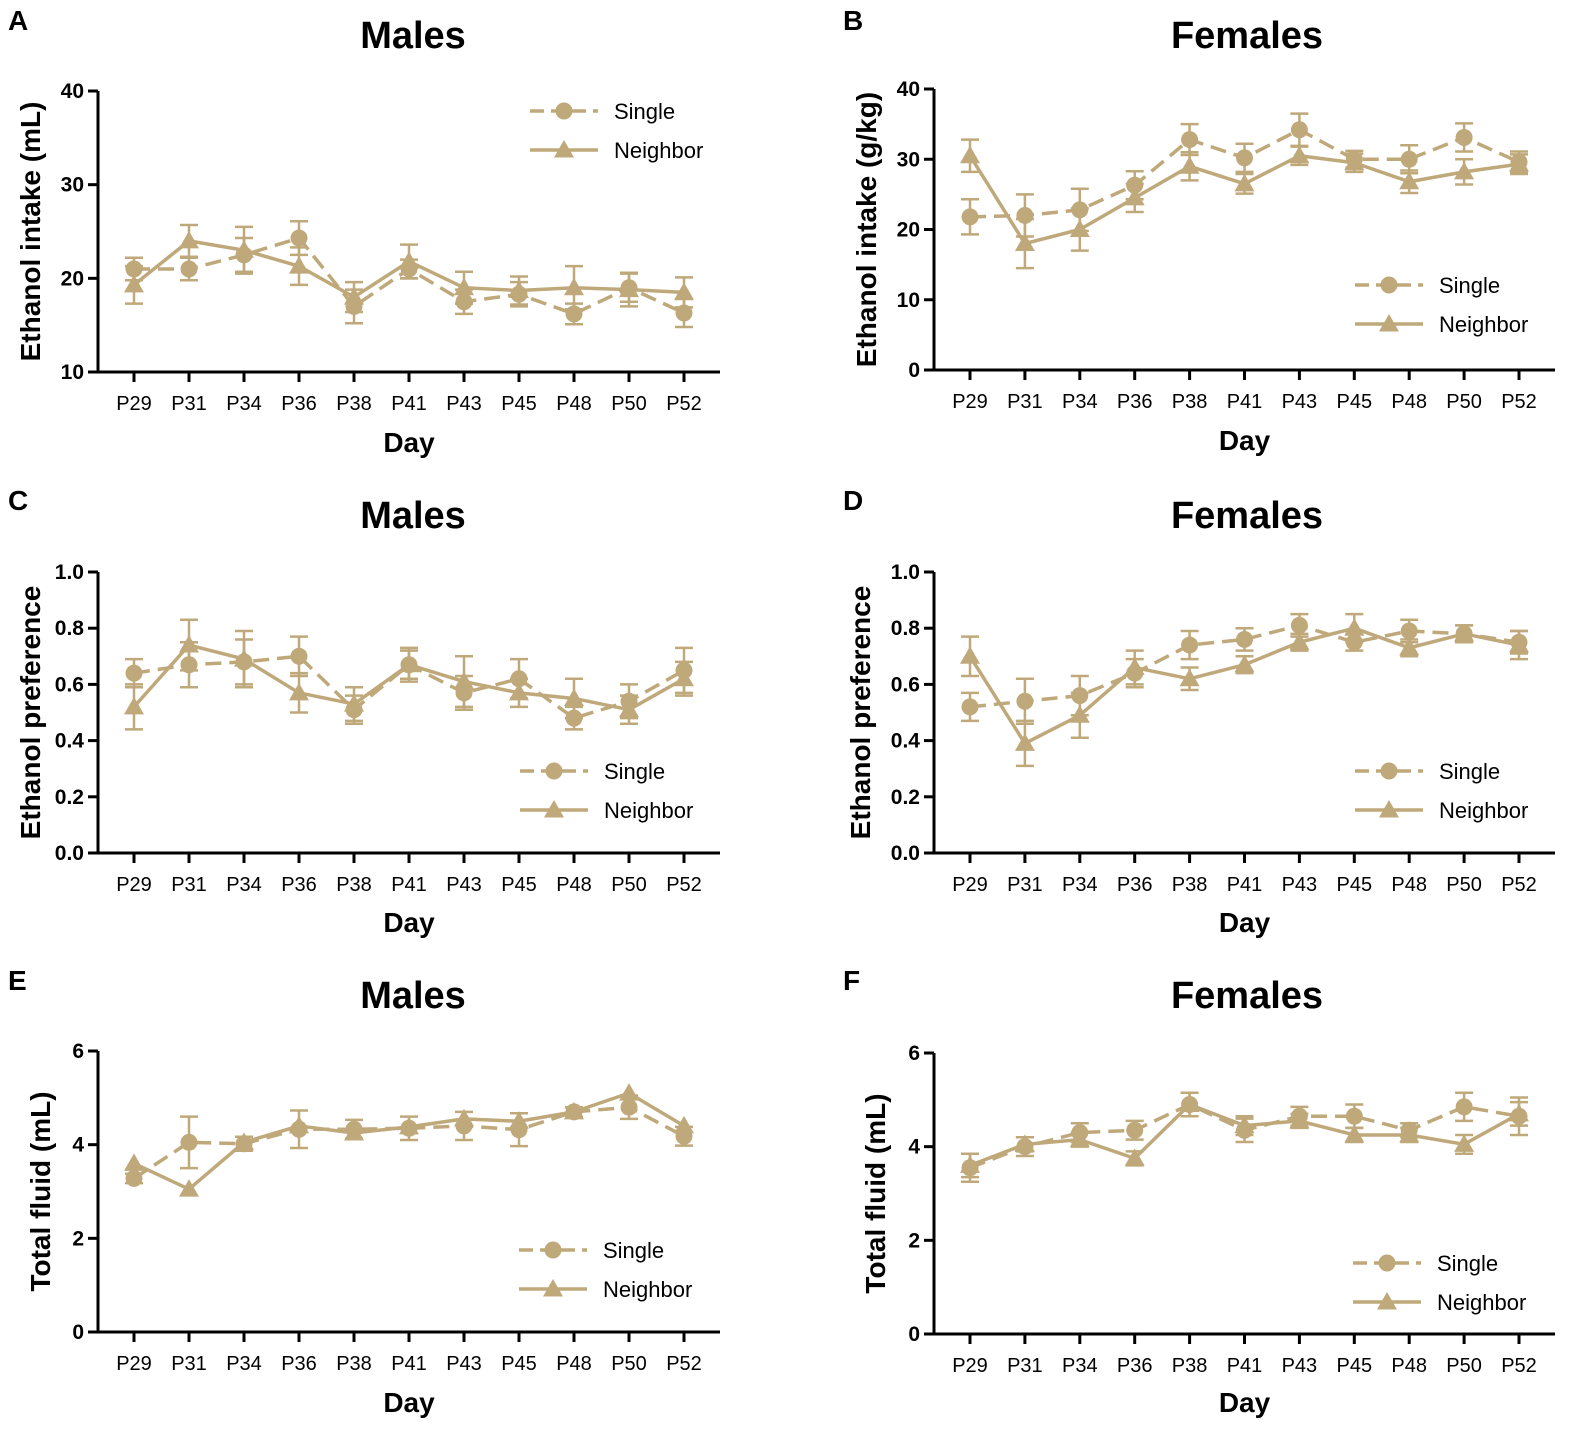 Image resolution: width=1595 pixels, height=1455 pixels. Describe the element at coordinates (30, 713) in the screenshot. I see `y-axis-label: Ethanol preference` at that location.